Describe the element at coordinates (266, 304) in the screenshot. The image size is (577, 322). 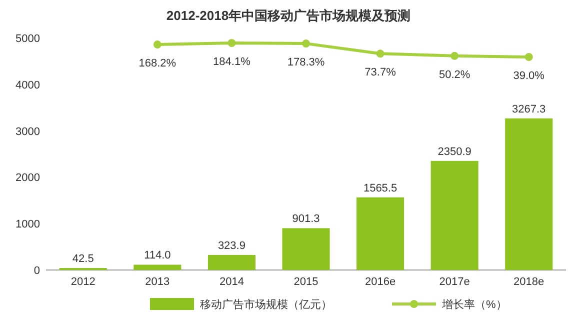
I see `legend-label: 移动广告市场规模（亿元）` at that location.